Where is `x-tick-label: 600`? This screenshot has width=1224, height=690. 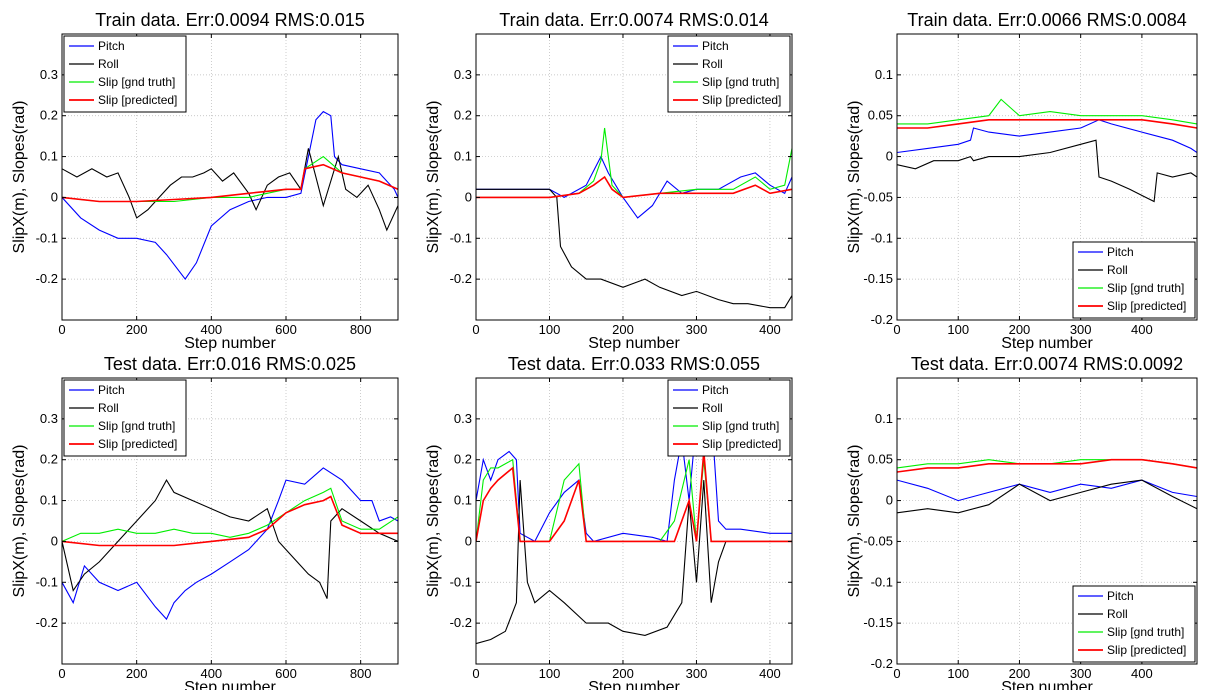 x-tick-label: 600 is located at coordinates (286, 673).